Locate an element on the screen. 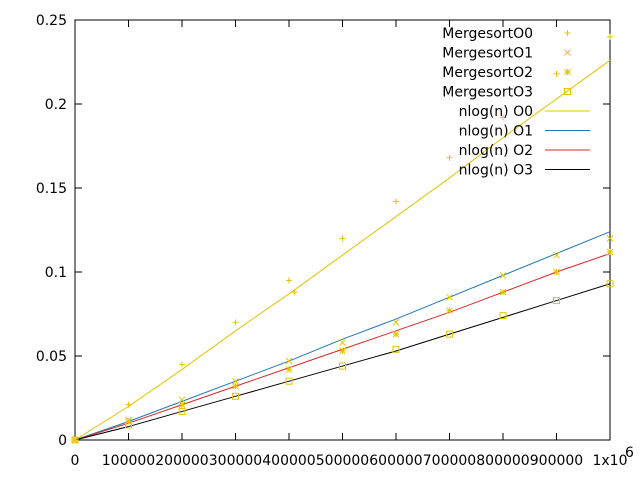 This screenshot has width=640, height=480. x-exponent-label: 6 is located at coordinates (629, 453).